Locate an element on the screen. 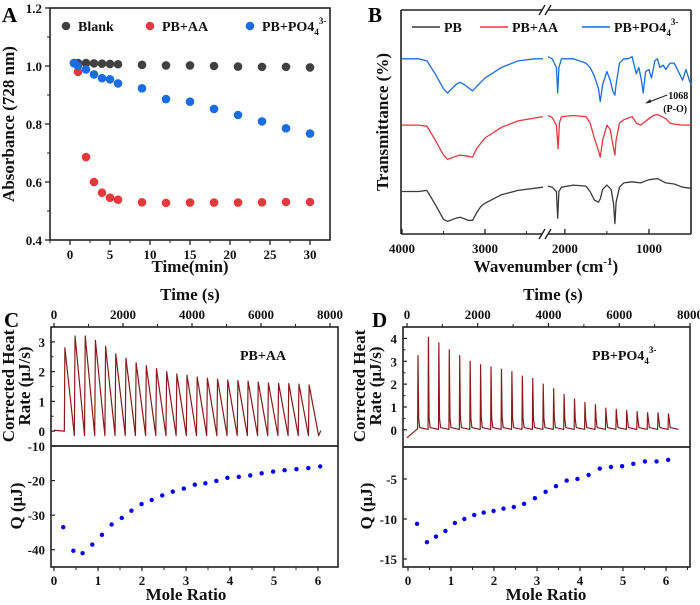 The image size is (700, 605). annotation-p-o: 1068 (P-O) is located at coordinates (666, 103).